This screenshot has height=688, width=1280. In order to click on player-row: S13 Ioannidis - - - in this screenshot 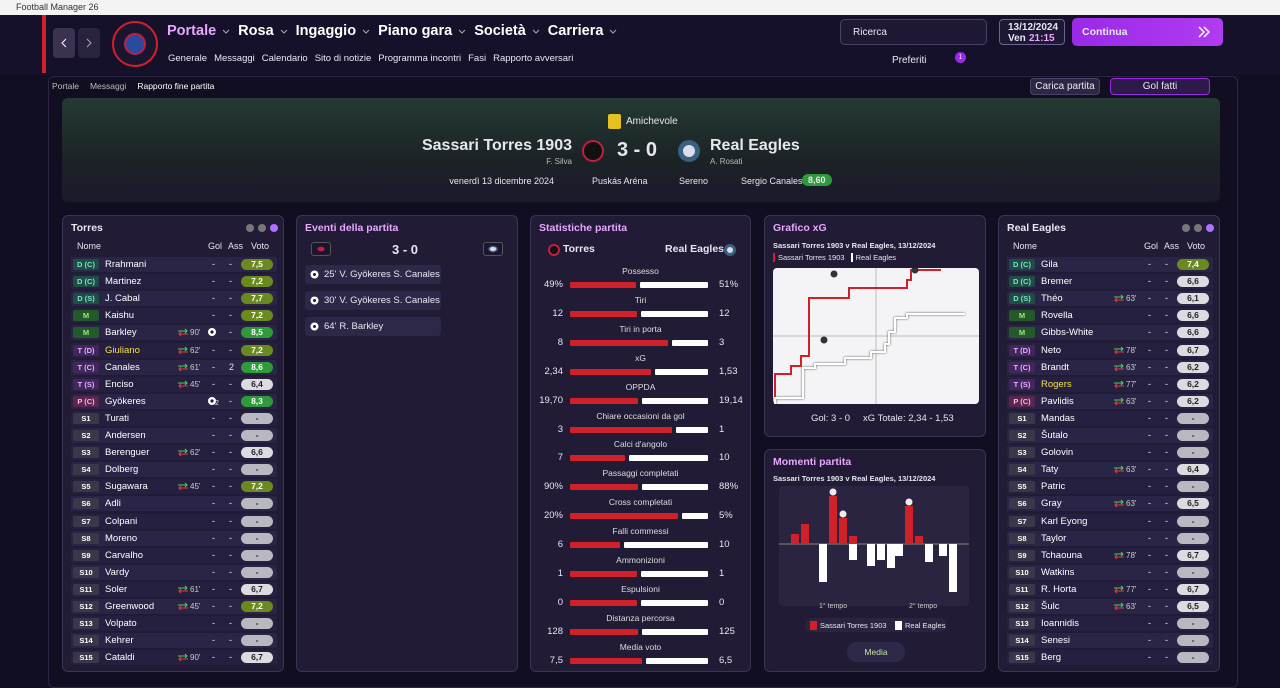, I will do `click(1110, 624)`.